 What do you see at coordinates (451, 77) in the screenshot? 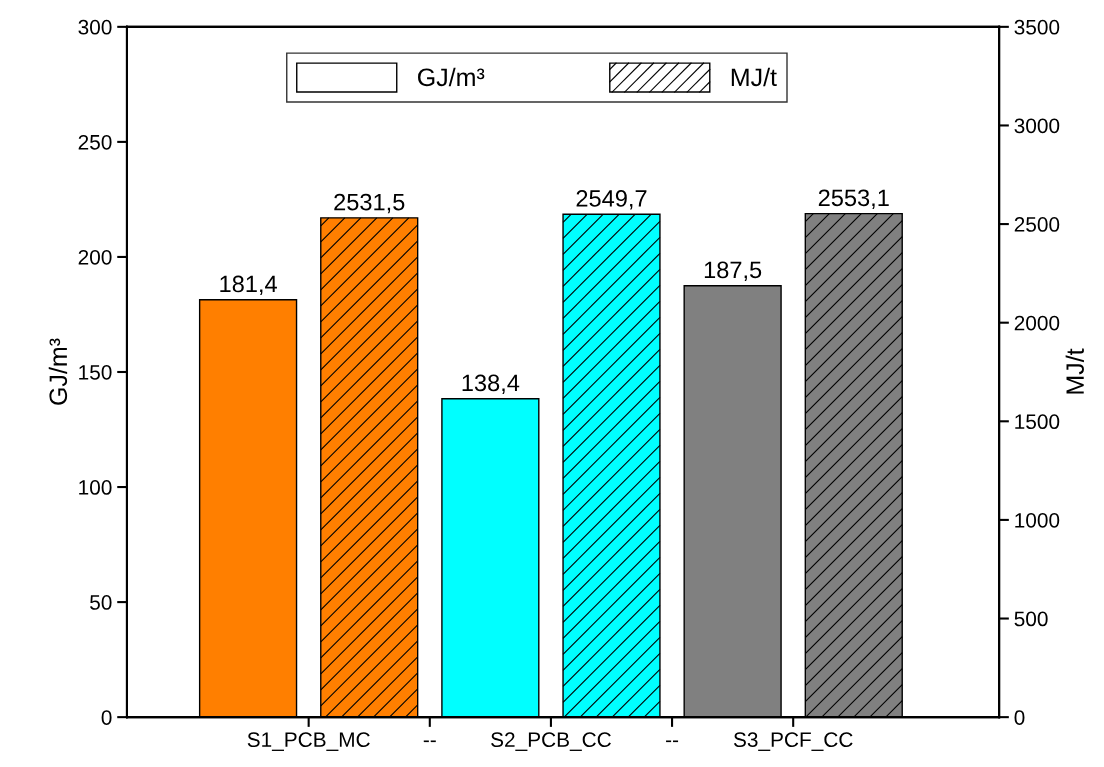
I see `legend-label: GJ/m³` at bounding box center [451, 77].